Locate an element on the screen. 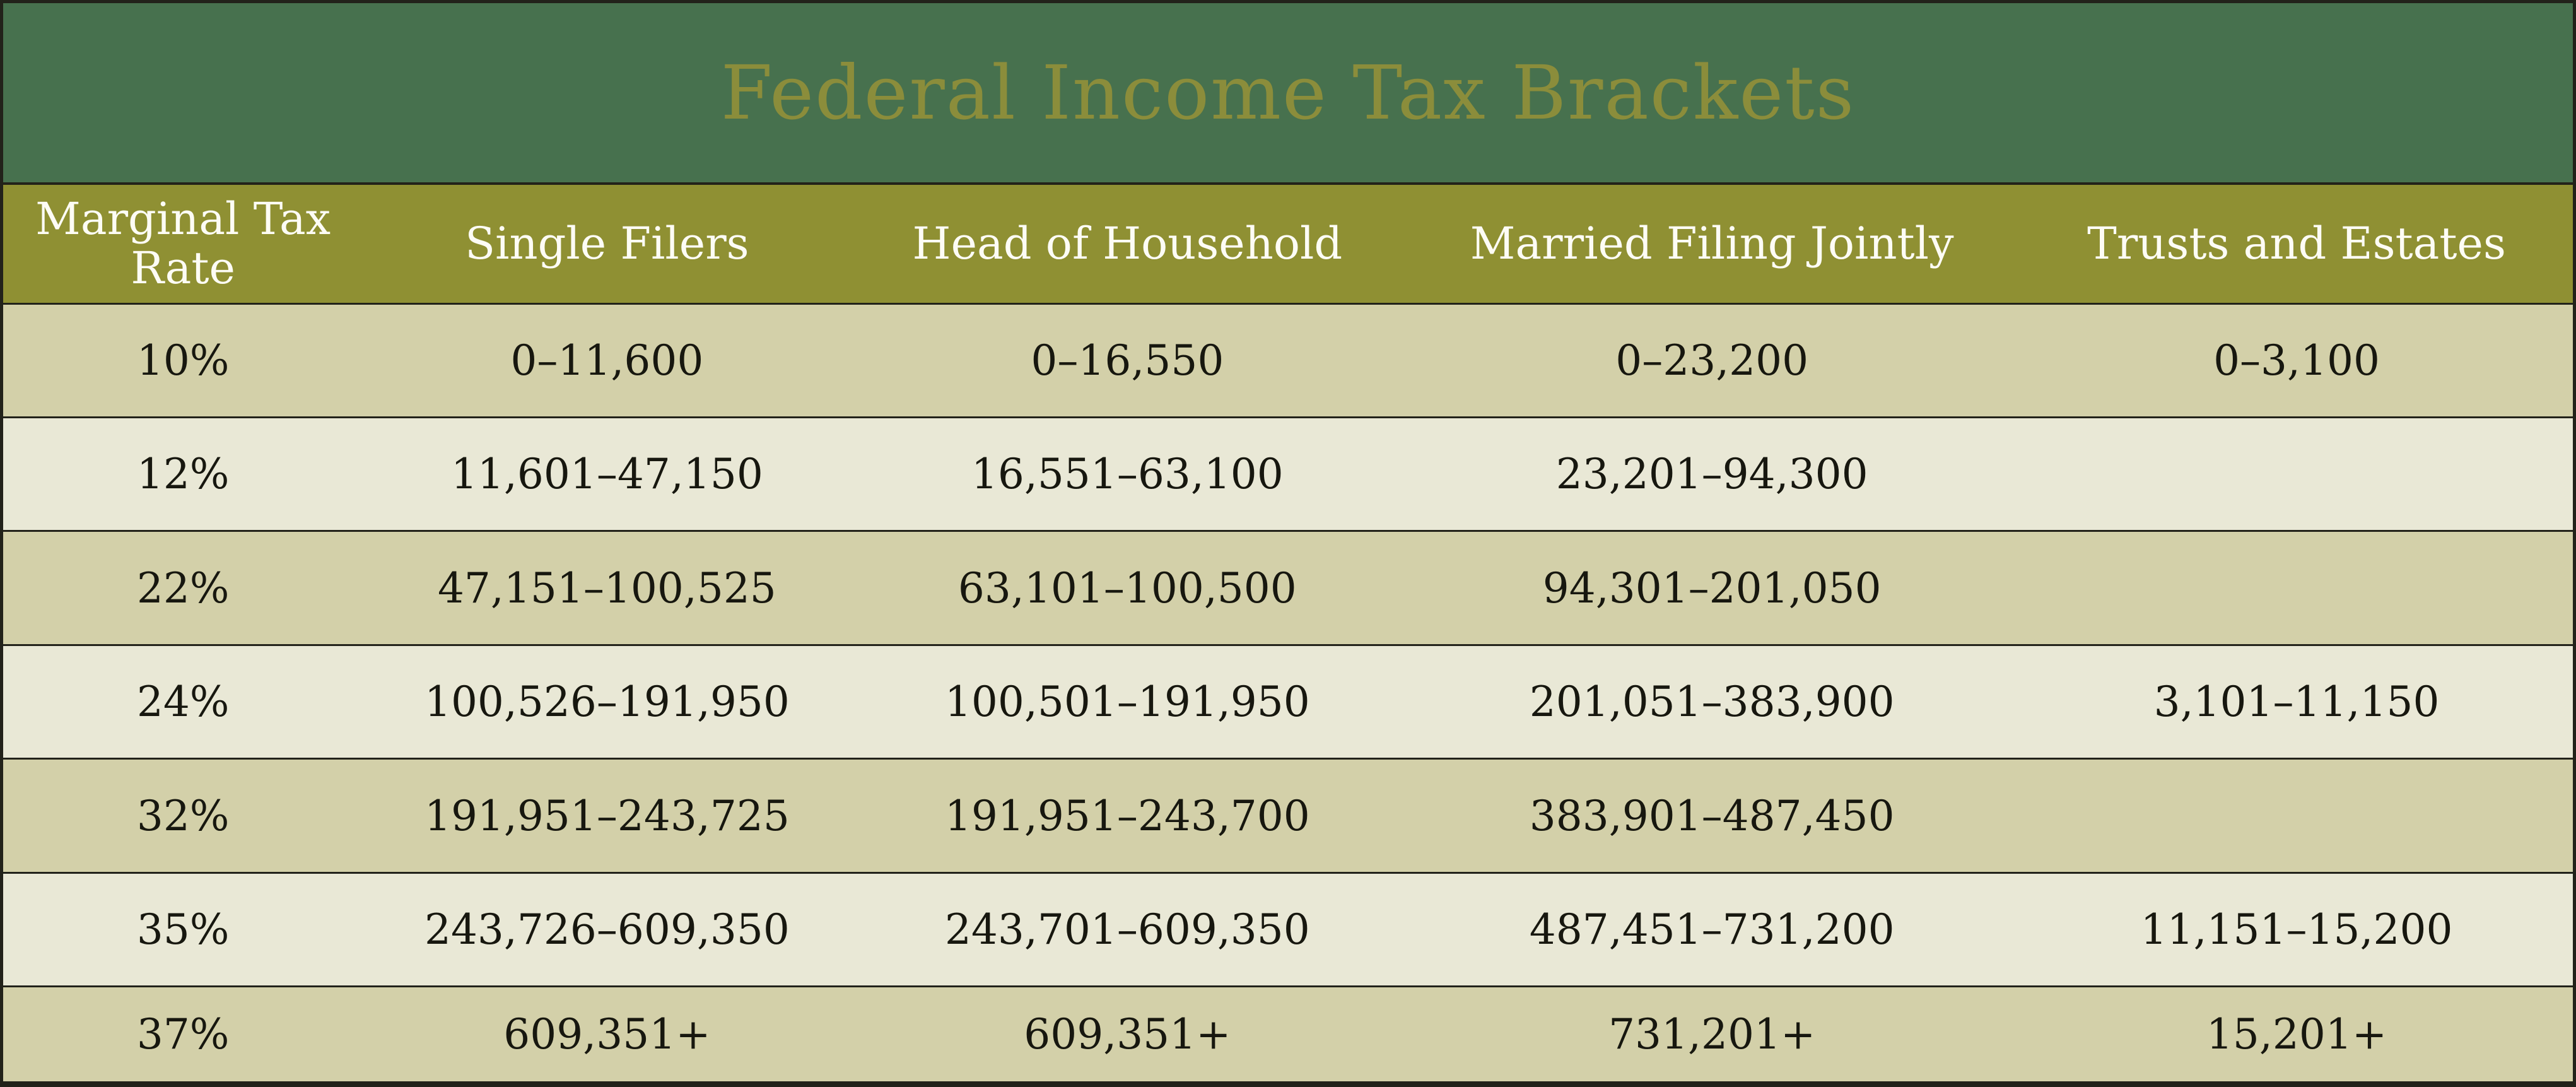  range-cell: 100,526–191,950 is located at coordinates (607, 702).